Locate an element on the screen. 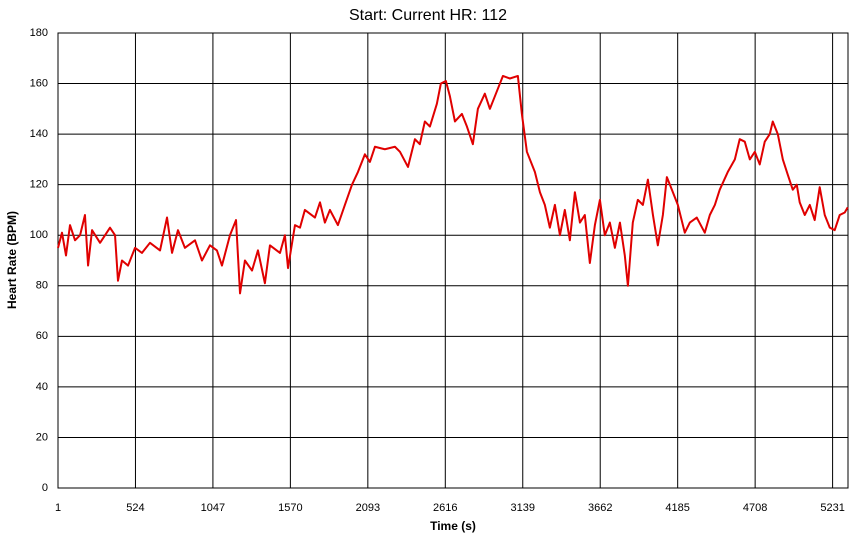 Image resolution: width=850 pixels, height=539 pixels. x-tick-label: 1047 is located at coordinates (213, 508).